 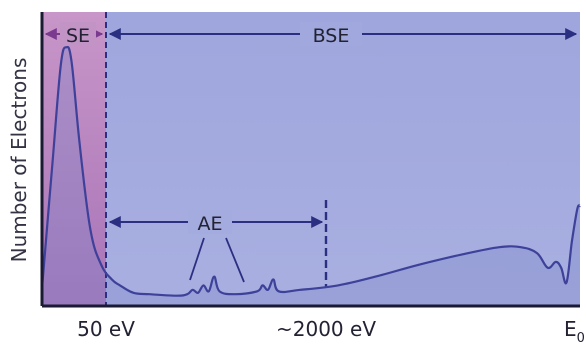 What do you see at coordinates (78, 36) in the screenshot?
I see `se-label: SE` at bounding box center [78, 36].